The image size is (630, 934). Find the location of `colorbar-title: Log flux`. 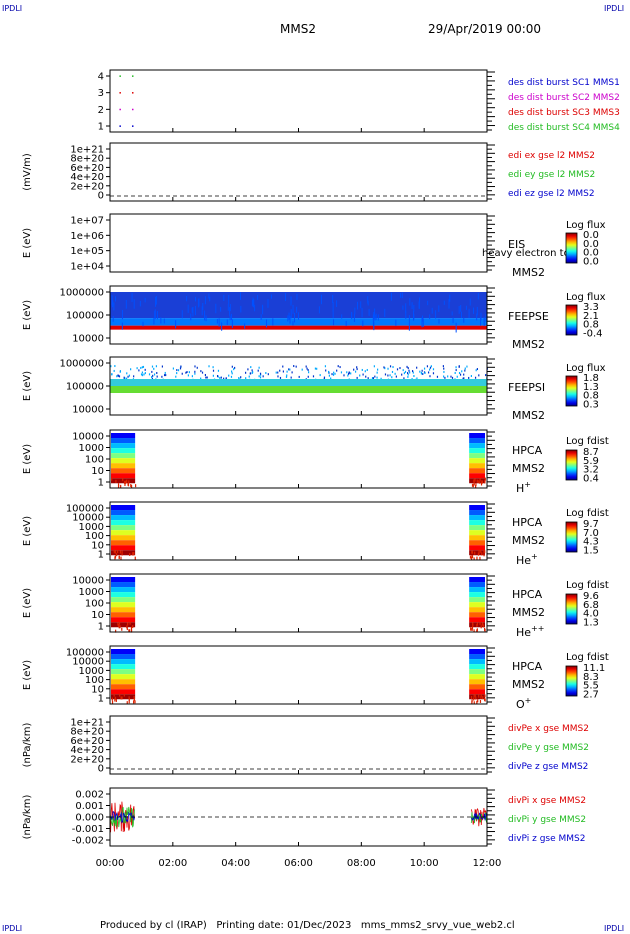

colorbar-title: Log flux is located at coordinates (586, 368).